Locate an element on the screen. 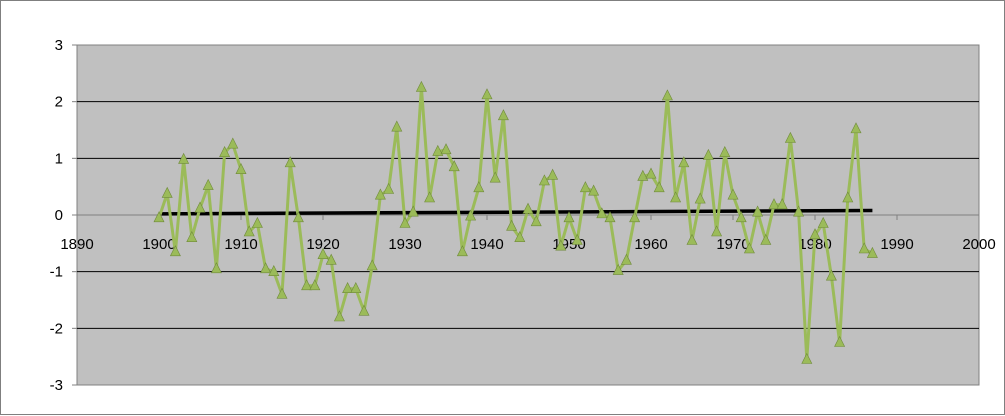 This screenshot has width=1005, height=416. y-tick-label: 2 is located at coordinates (59, 102).